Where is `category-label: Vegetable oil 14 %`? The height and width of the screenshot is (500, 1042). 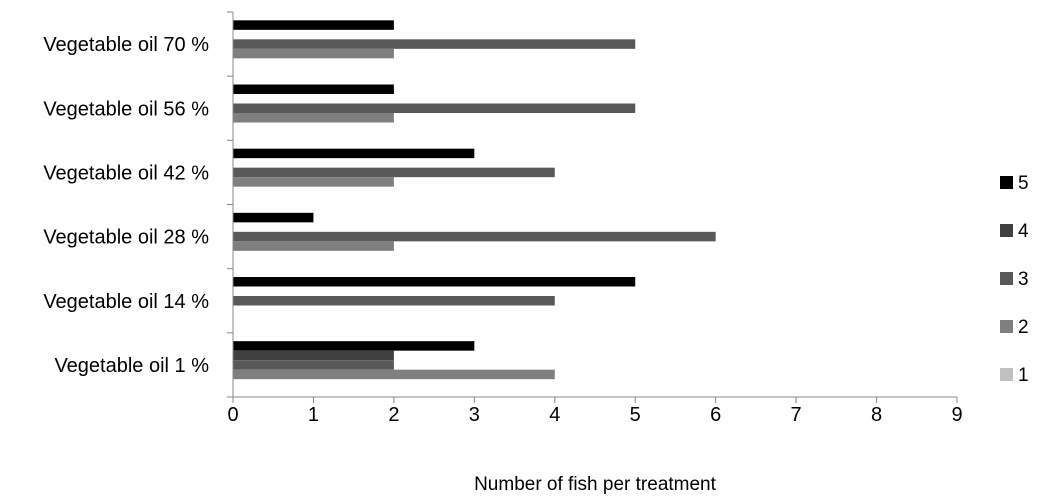 category-label: Vegetable oil 14 % is located at coordinates (126, 302).